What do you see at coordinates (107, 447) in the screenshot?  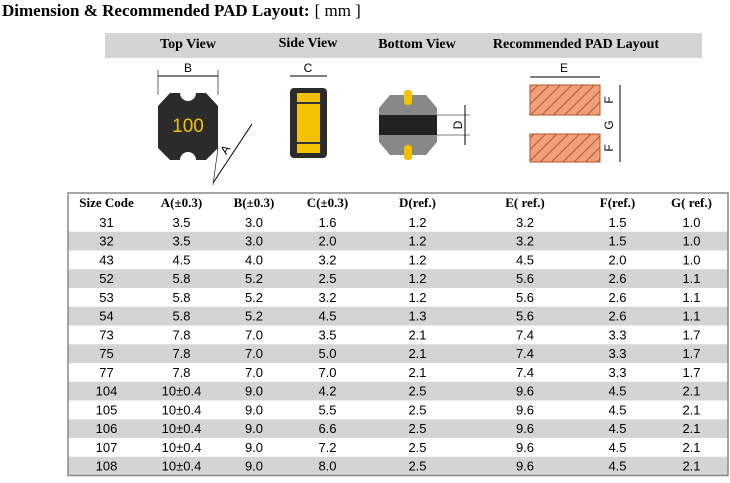 I see `cell: 107` at bounding box center [107, 447].